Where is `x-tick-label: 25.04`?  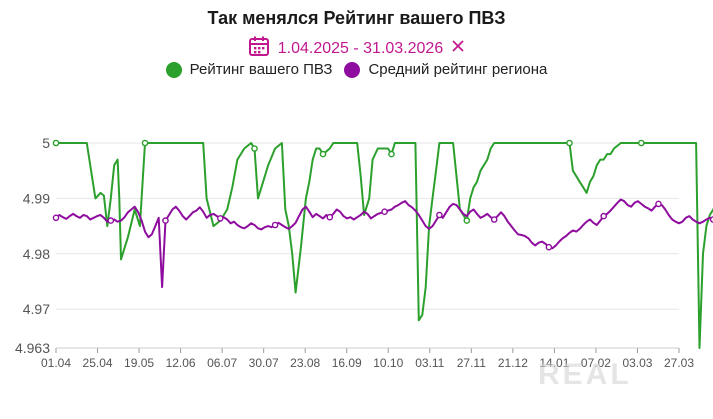 x-tick-label: 25.04 is located at coordinates (98, 363).